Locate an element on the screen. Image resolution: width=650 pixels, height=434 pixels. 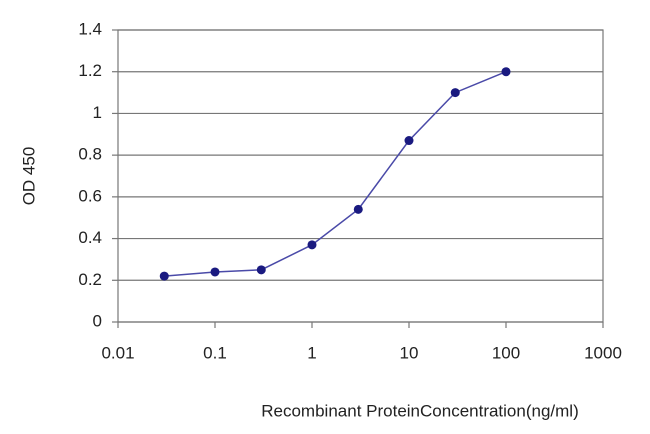
y-tick-label: 0.6 is located at coordinates (90, 195).